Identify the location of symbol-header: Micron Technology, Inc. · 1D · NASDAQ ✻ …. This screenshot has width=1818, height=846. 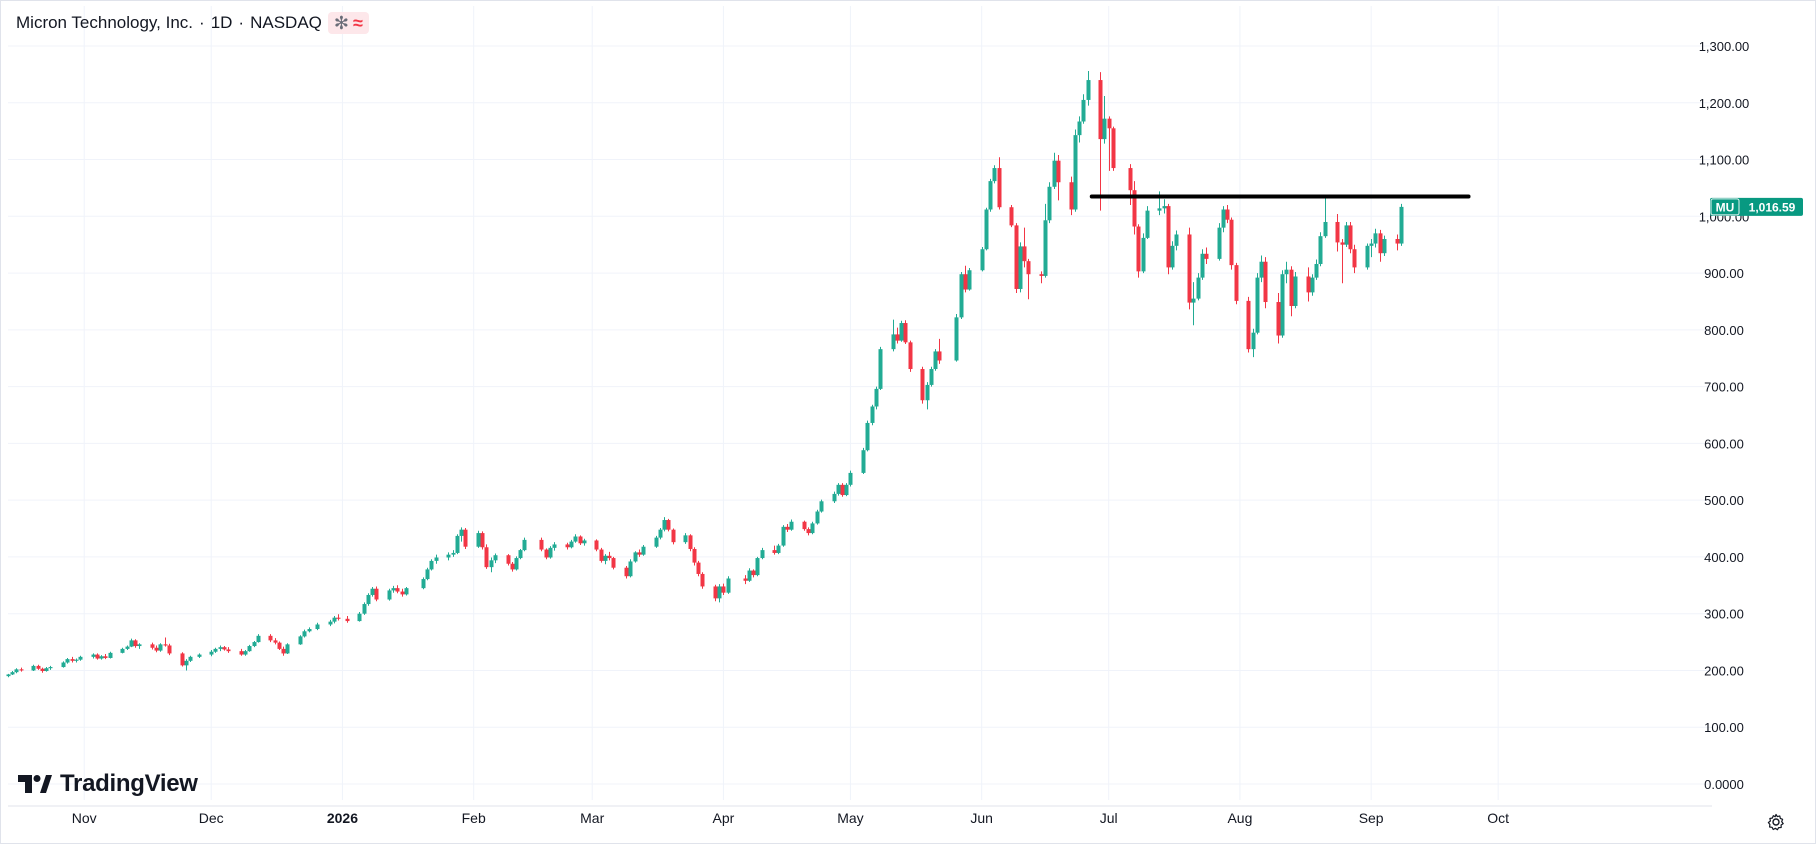
(192, 23).